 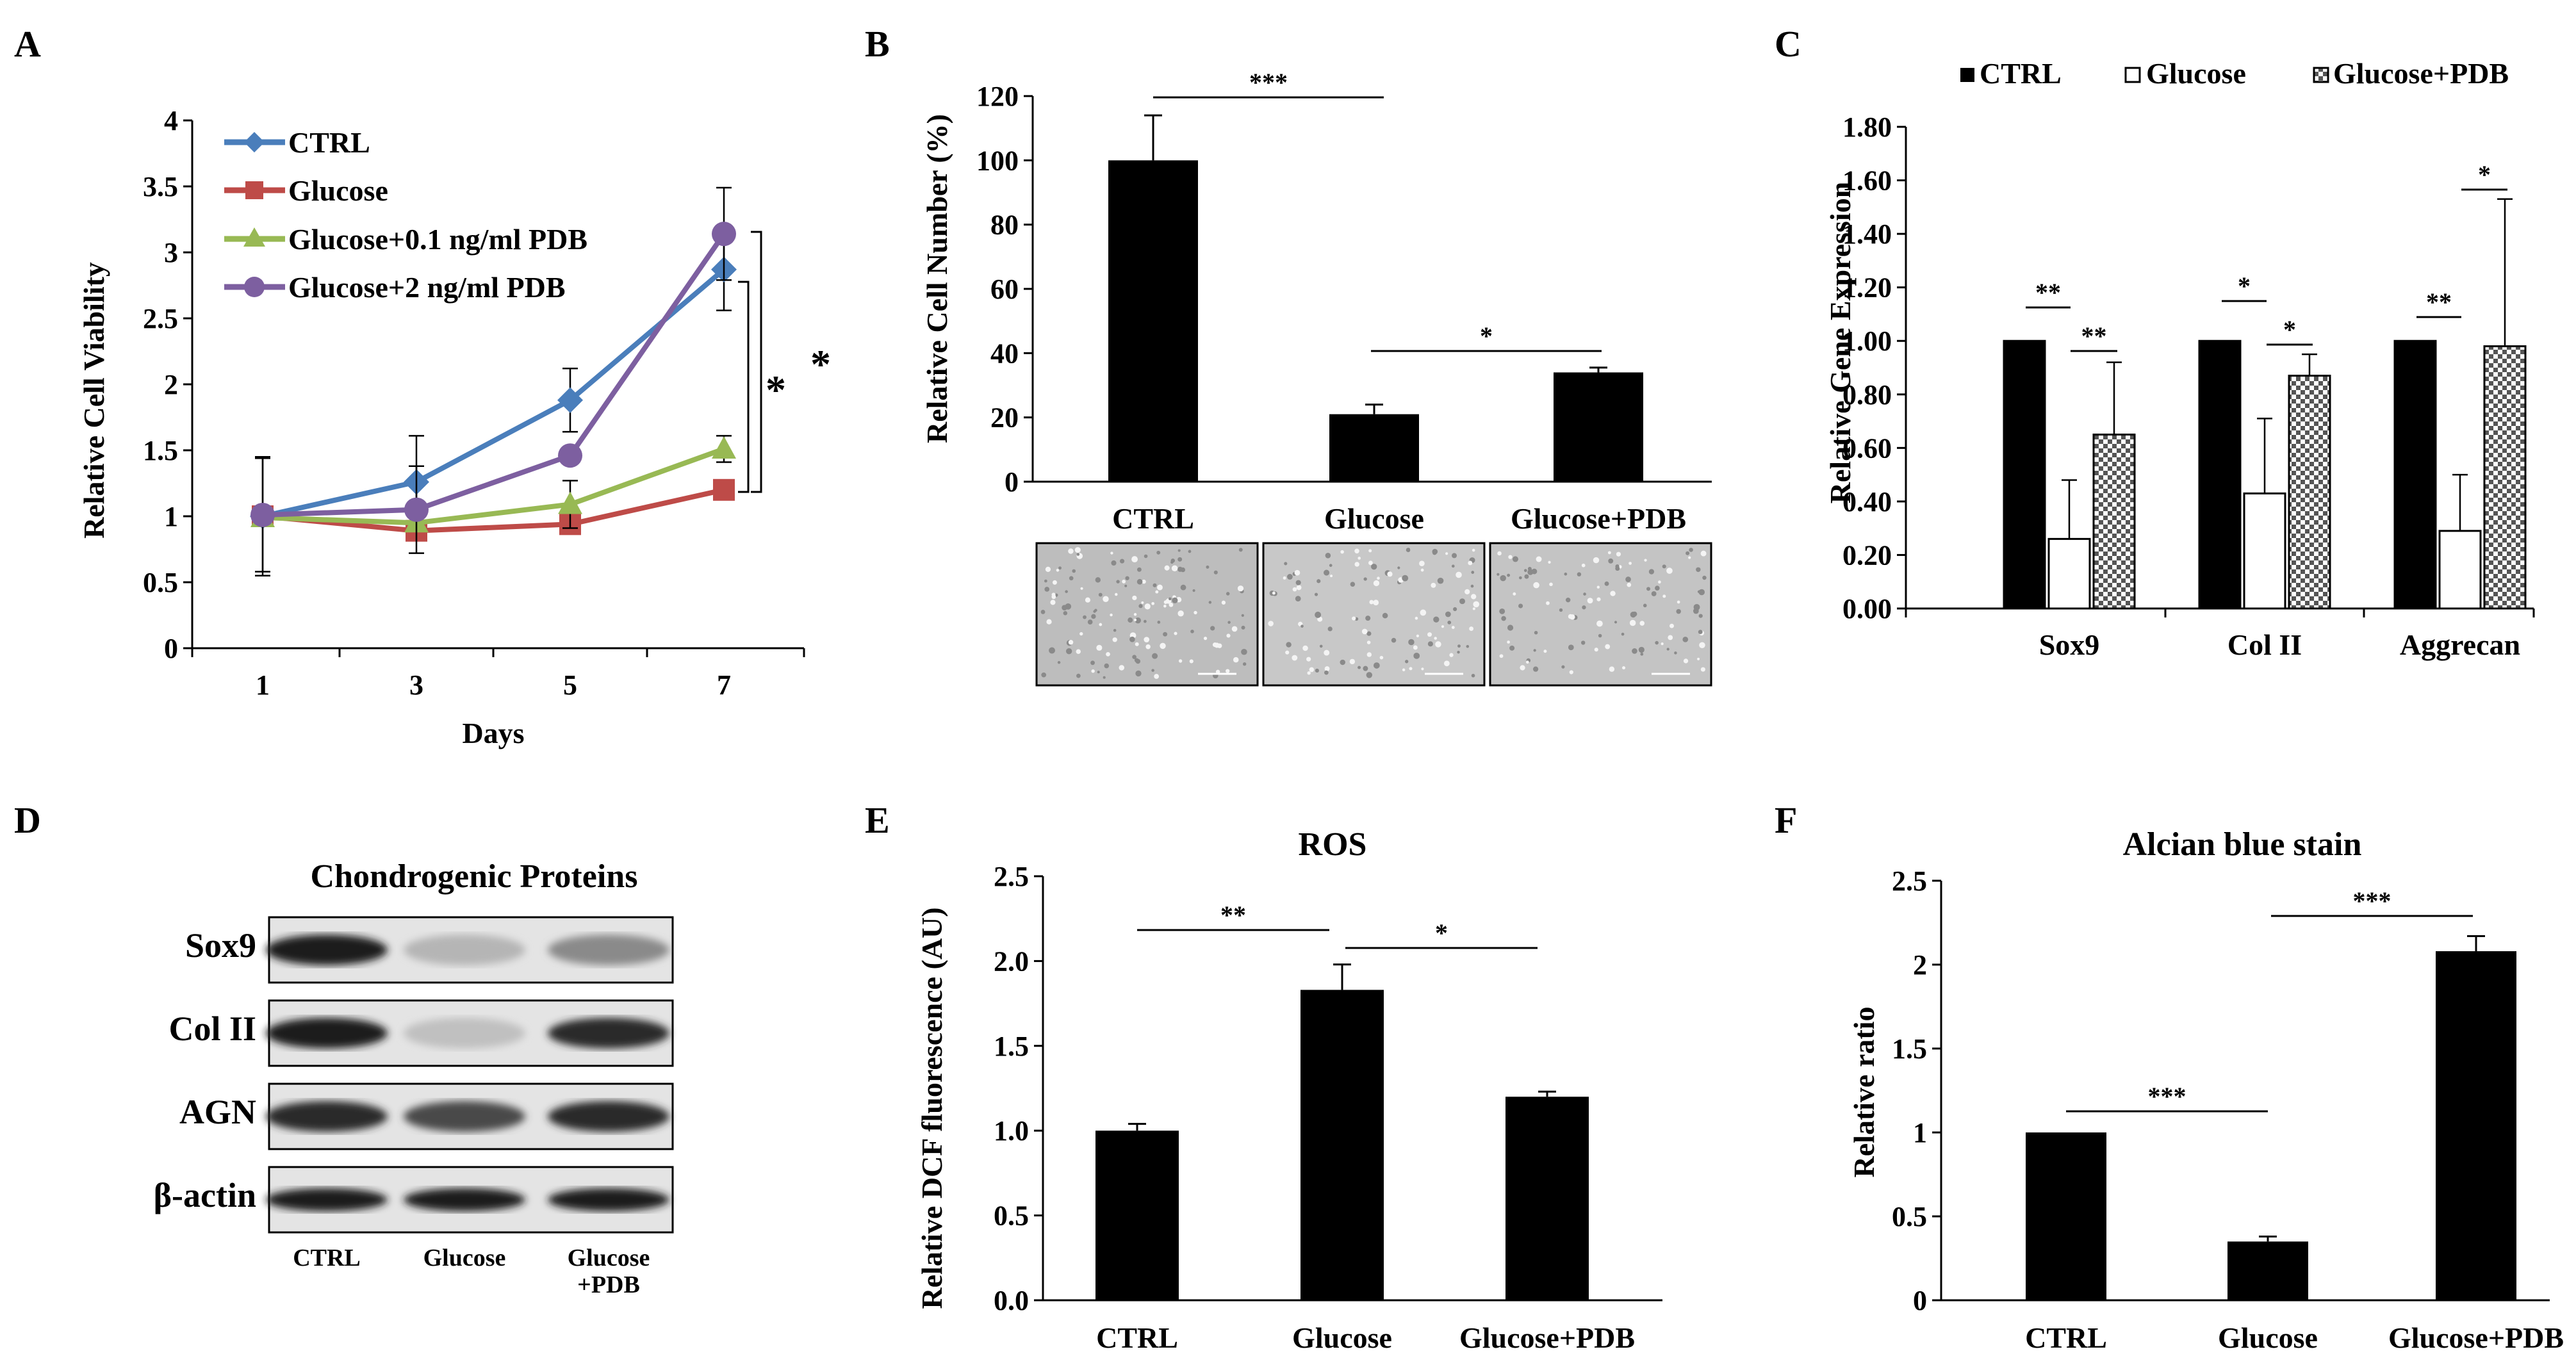 I want to click on legend-marker-glucose, so click(x=254, y=190).